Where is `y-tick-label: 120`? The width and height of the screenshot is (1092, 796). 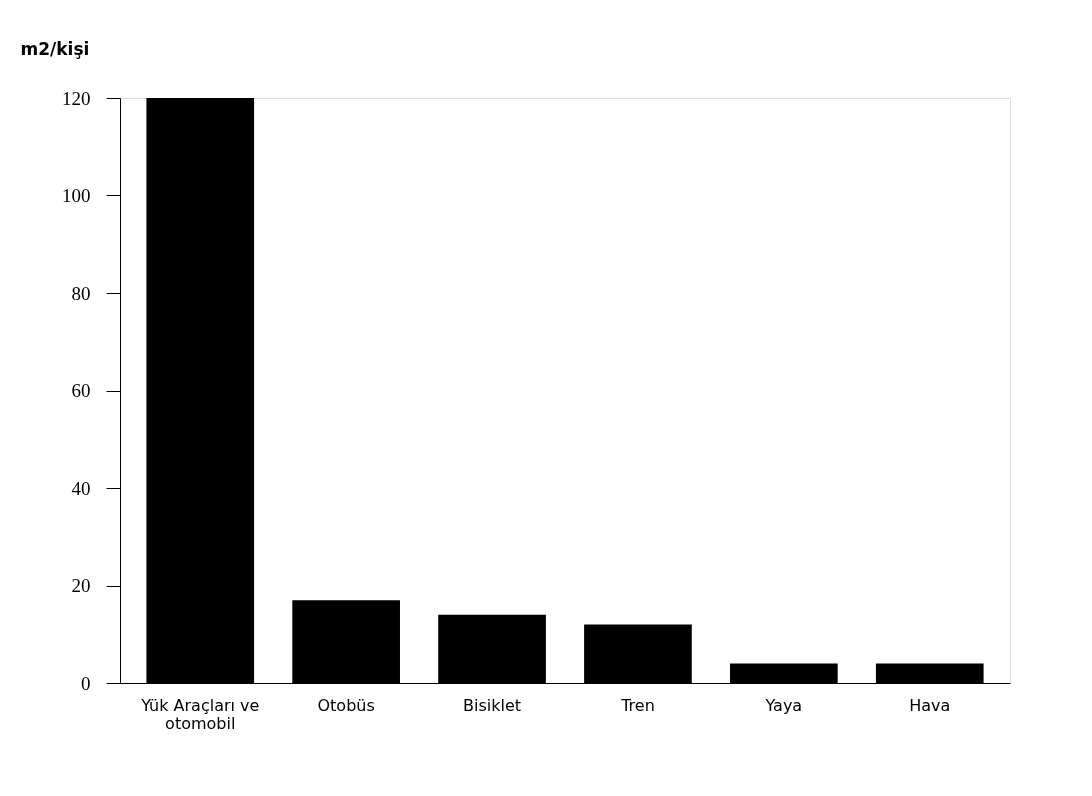 y-tick-label: 120 is located at coordinates (76, 98).